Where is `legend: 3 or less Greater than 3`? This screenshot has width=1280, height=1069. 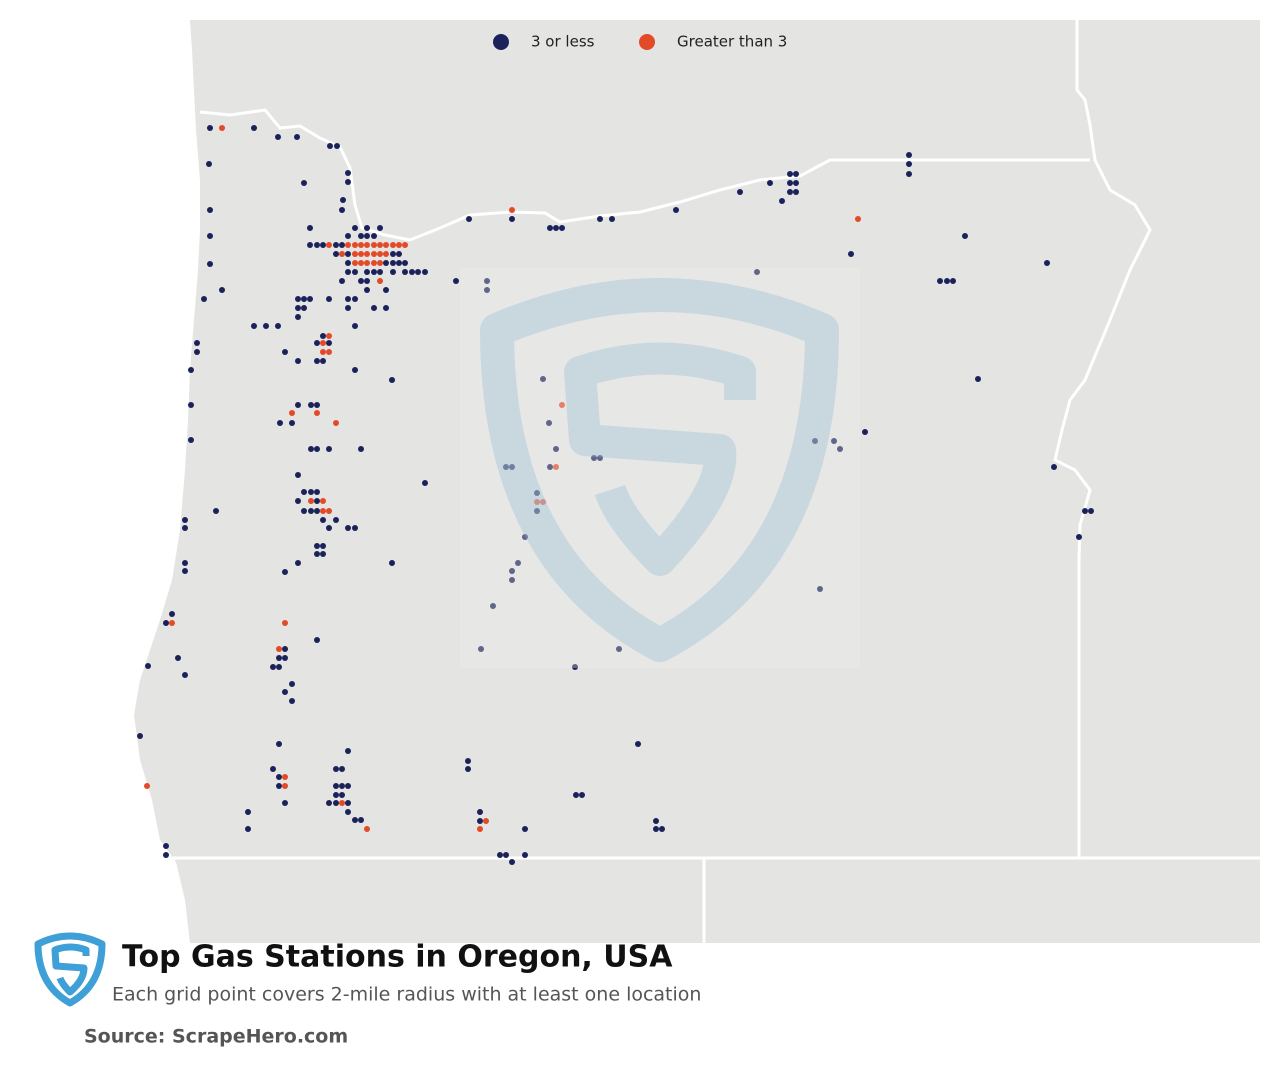
legend: 3 or less Greater than 3 is located at coordinates (640, 42).